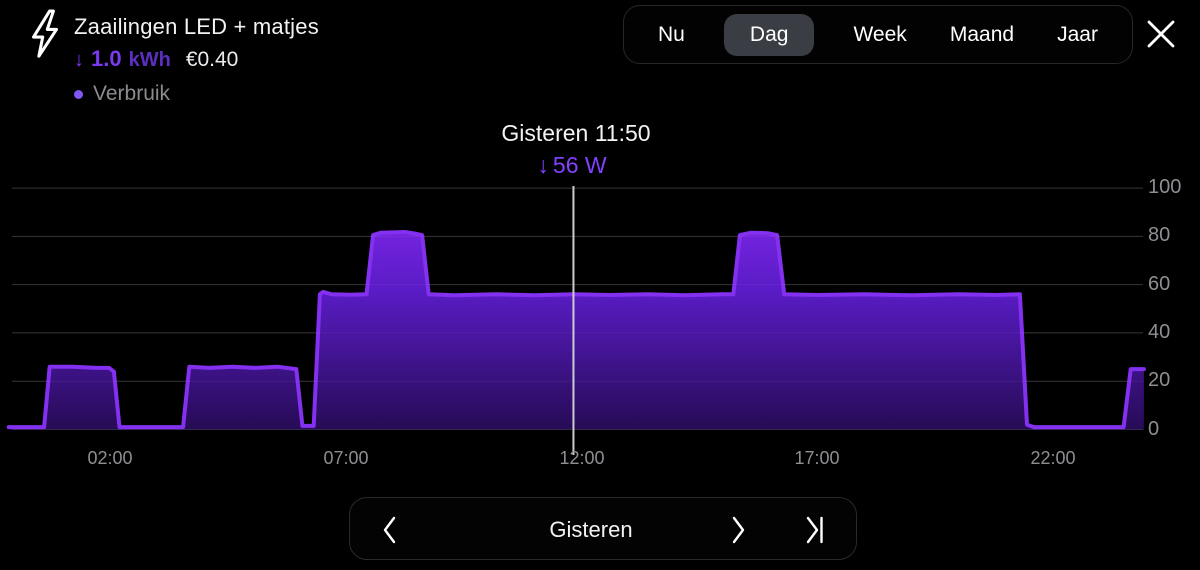  What do you see at coordinates (1159, 332) in the screenshot?
I see `y-tick-40: 40` at bounding box center [1159, 332].